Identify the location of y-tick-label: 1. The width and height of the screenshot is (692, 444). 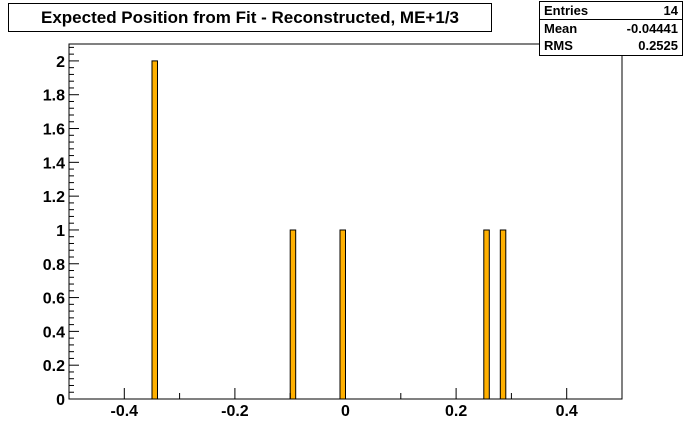
(60, 231).